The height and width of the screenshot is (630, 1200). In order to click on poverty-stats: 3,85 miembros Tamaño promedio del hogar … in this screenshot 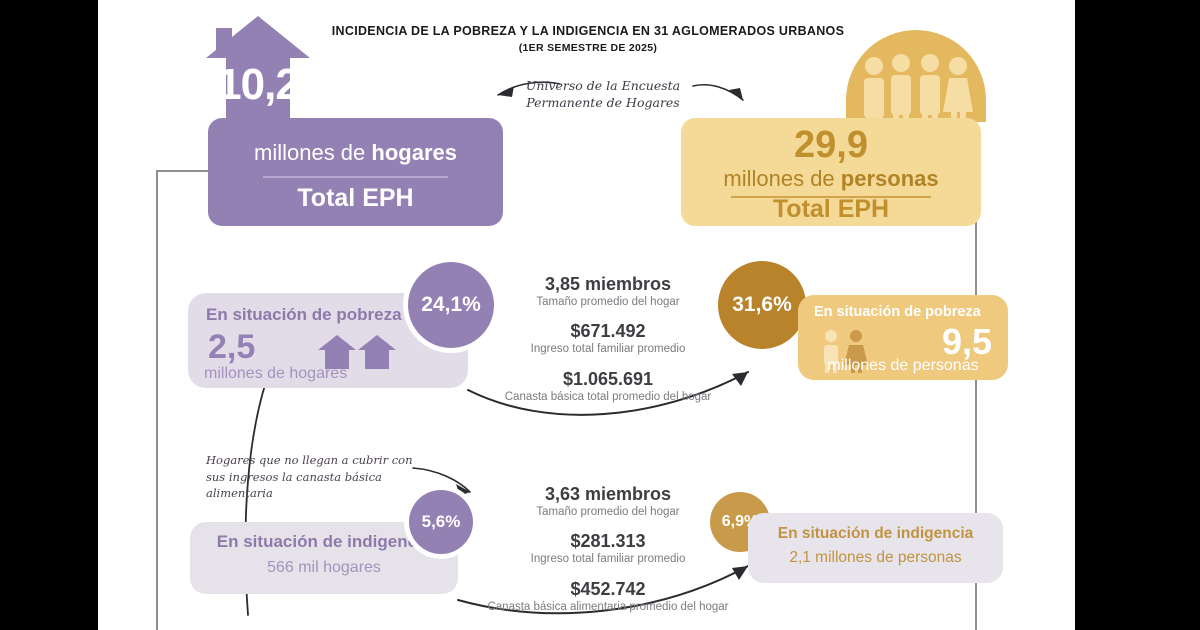, I will do `click(608, 344)`.